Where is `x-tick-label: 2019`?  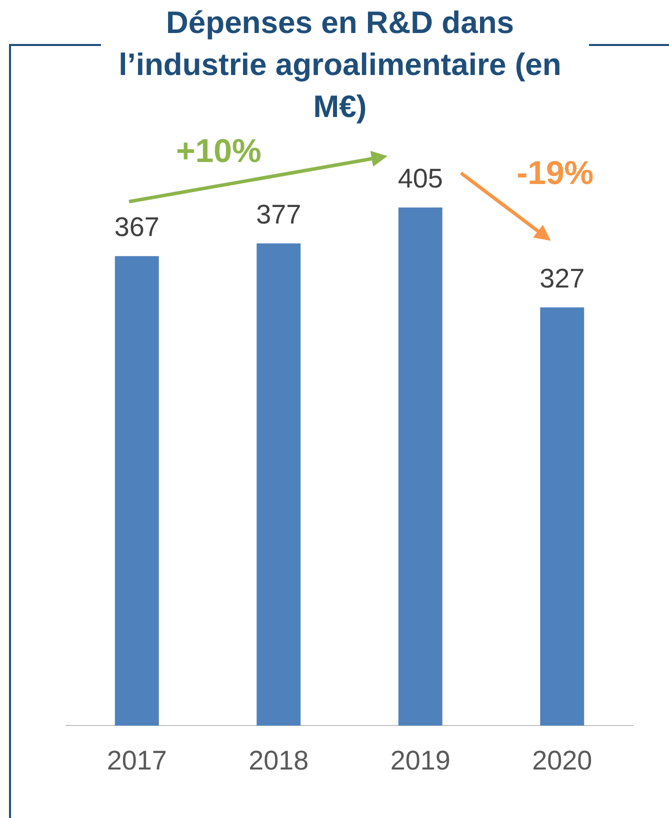 x-tick-label: 2019 is located at coordinates (420, 760).